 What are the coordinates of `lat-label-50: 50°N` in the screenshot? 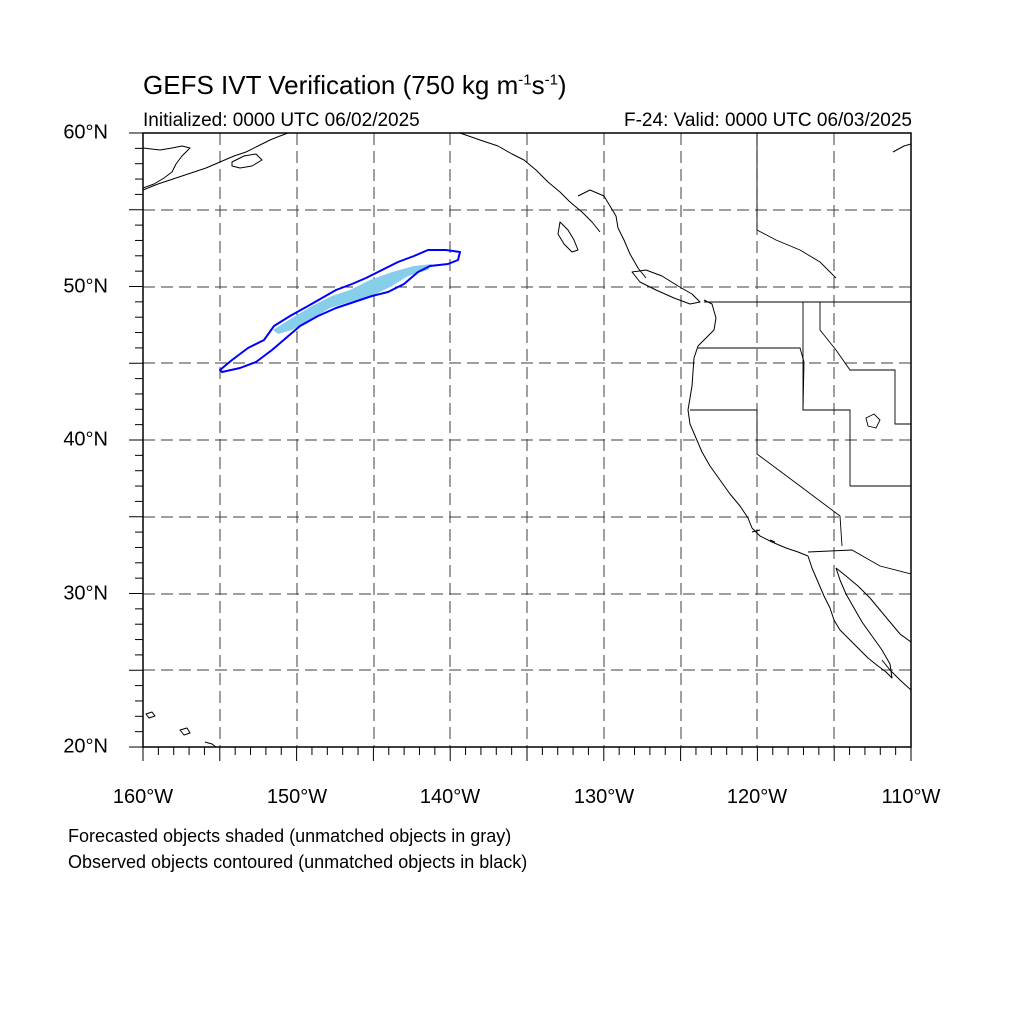 It's located at (85, 286).